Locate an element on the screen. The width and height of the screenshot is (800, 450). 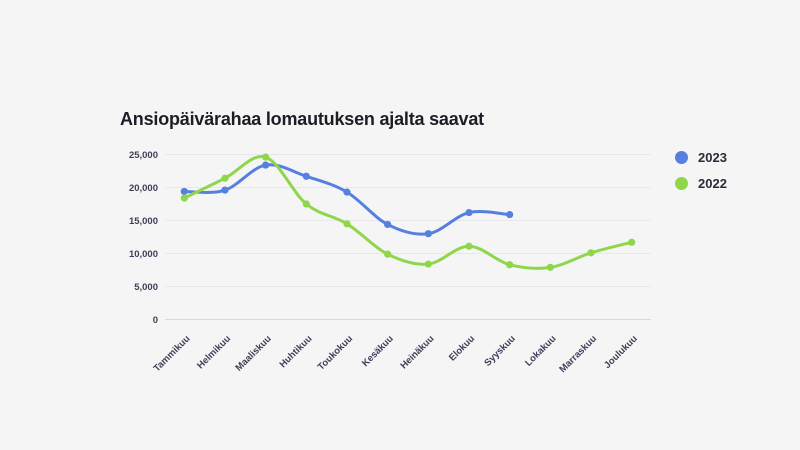
svg-text: 20,000 is located at coordinates (143, 188).